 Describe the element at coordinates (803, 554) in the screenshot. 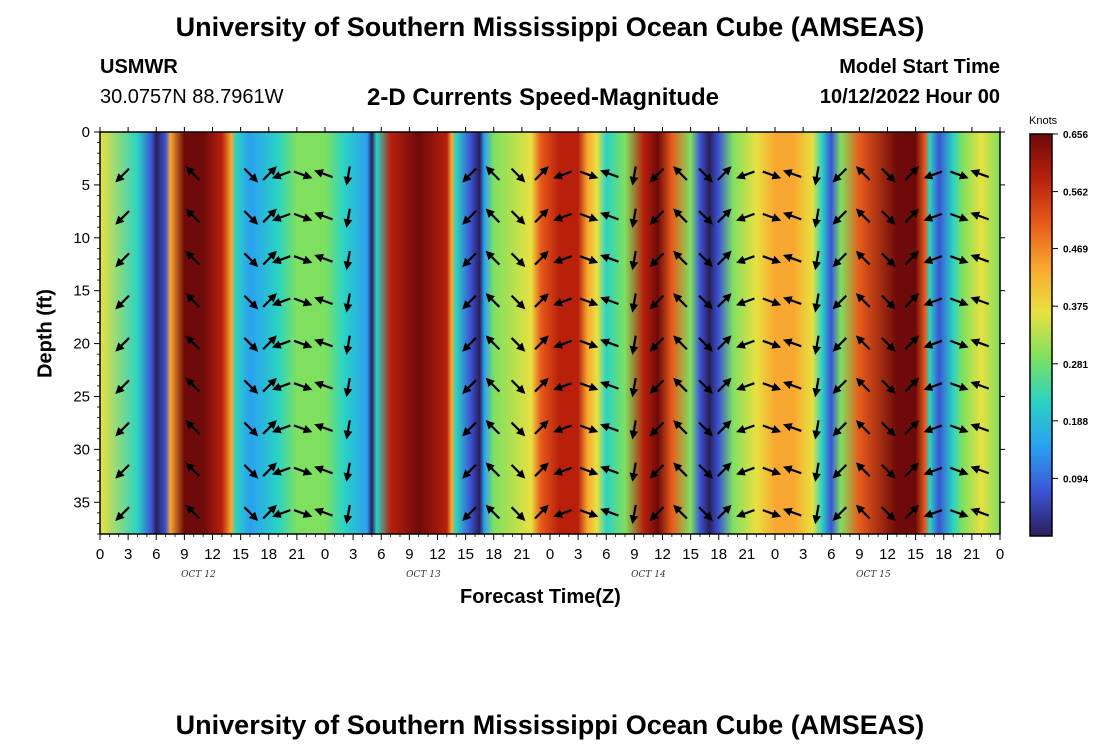

I see `x-tick-label: 3` at that location.